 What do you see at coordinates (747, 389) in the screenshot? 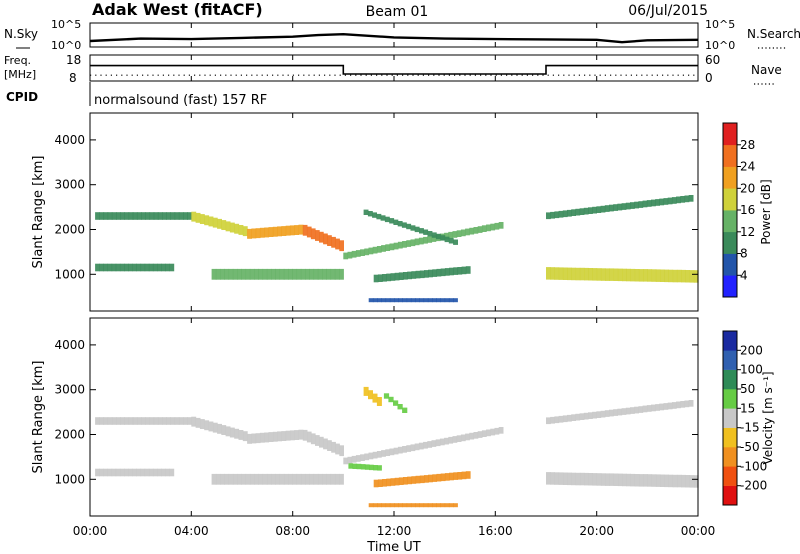
I see `colorbar-tick-label: 50` at bounding box center [747, 389].